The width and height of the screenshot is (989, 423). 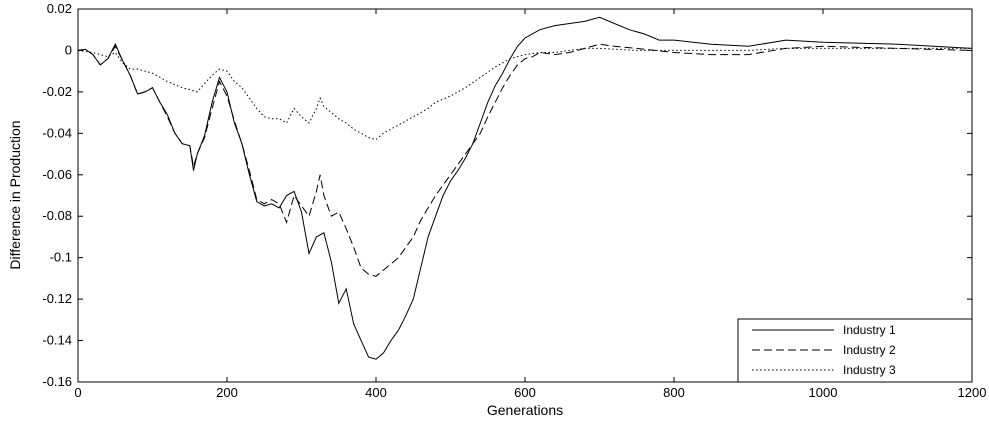 What do you see at coordinates (972, 392) in the screenshot?
I see `x-tick-label: 1200` at bounding box center [972, 392].